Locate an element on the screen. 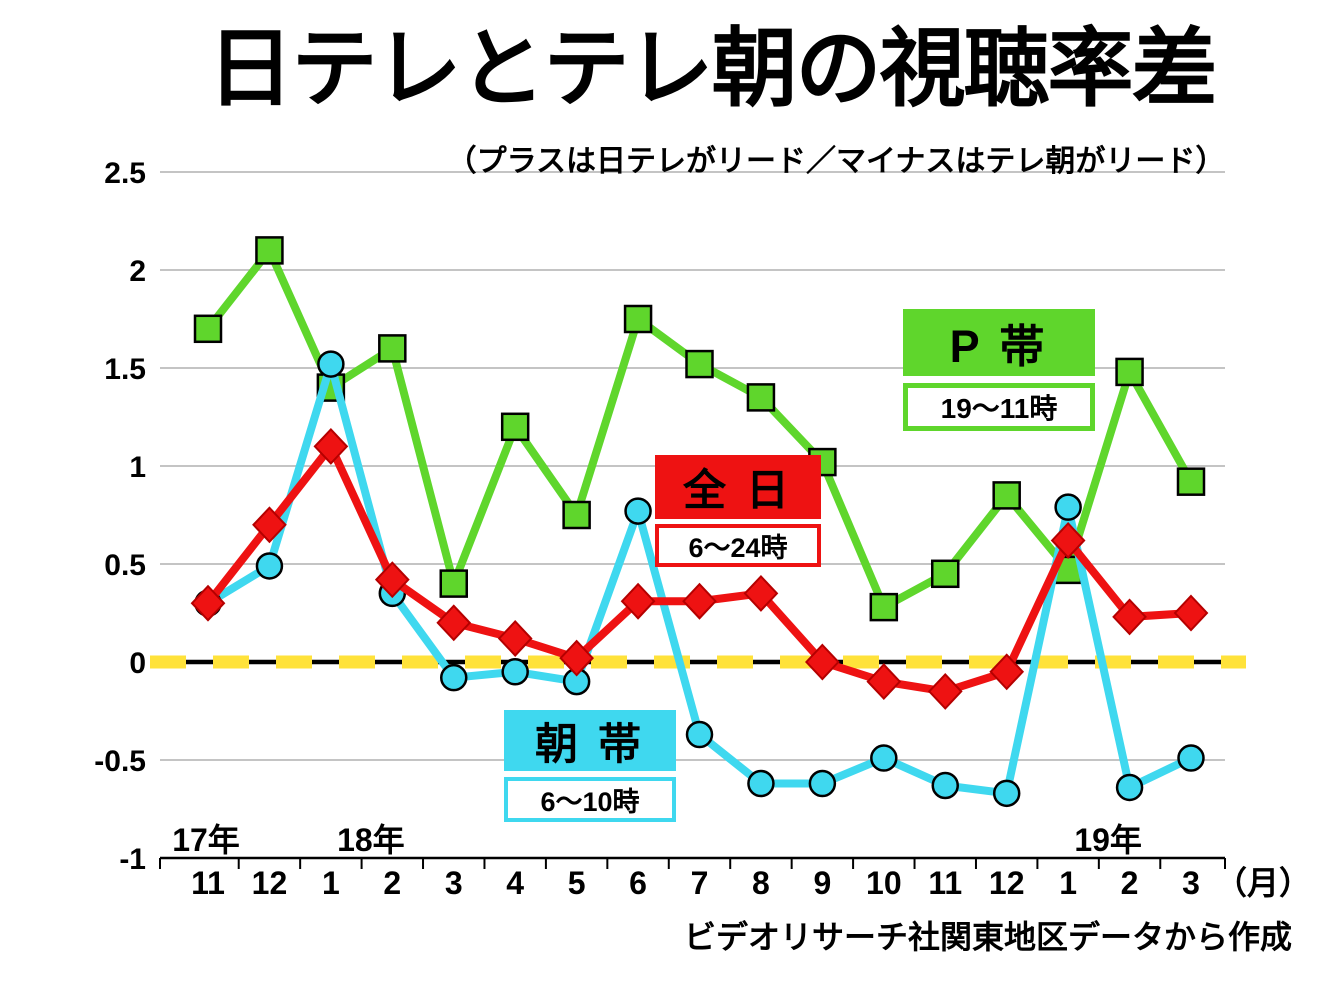  year-label: 19年 is located at coordinates (1108, 840).